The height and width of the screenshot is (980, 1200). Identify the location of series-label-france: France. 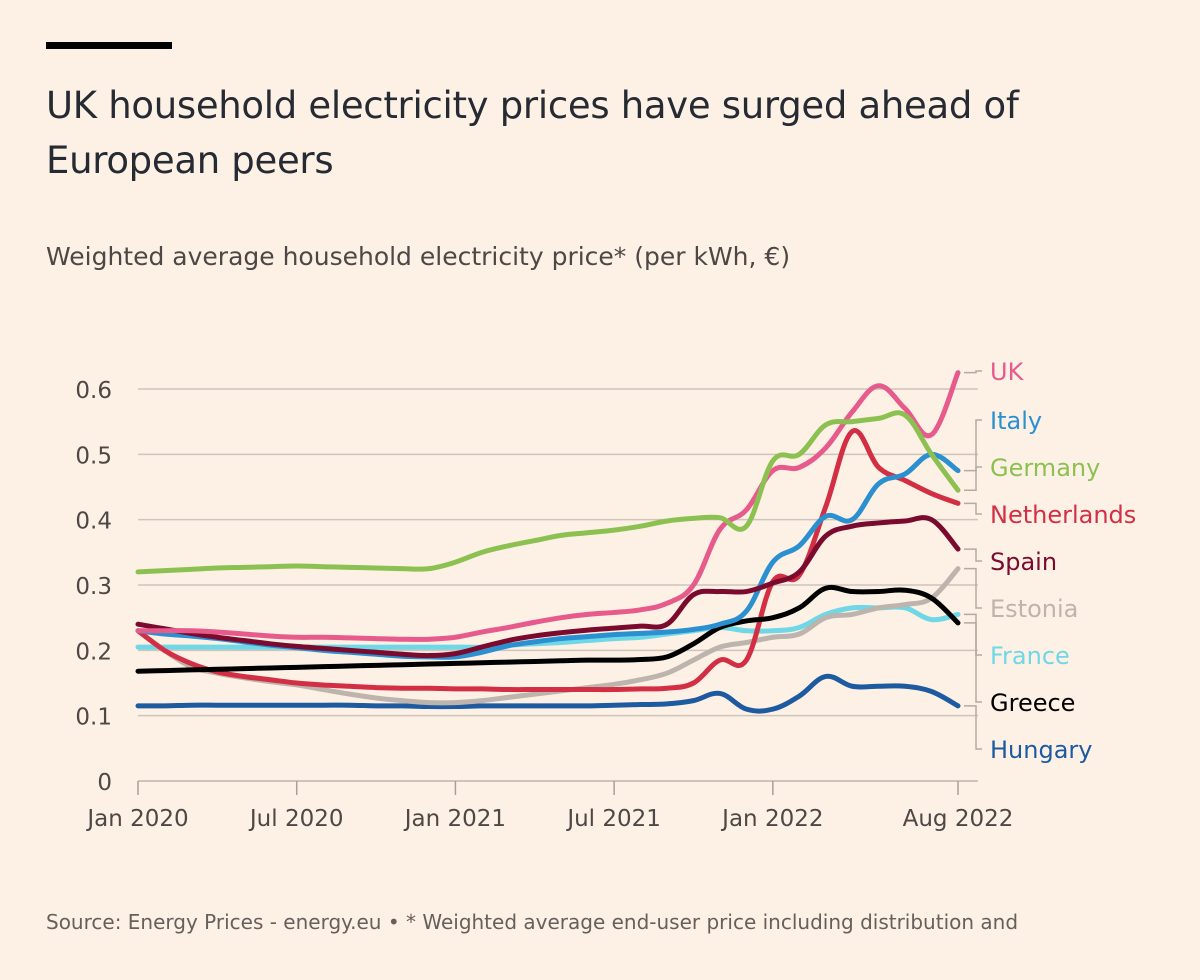
(1030, 656).